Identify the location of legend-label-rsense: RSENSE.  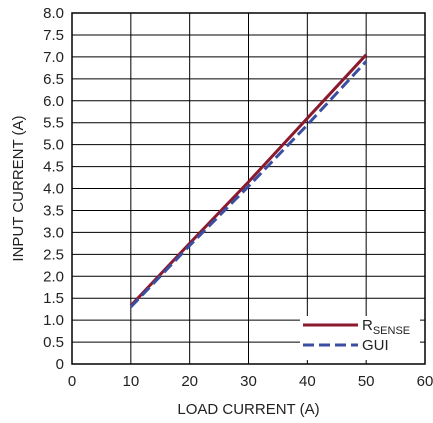
(386, 327).